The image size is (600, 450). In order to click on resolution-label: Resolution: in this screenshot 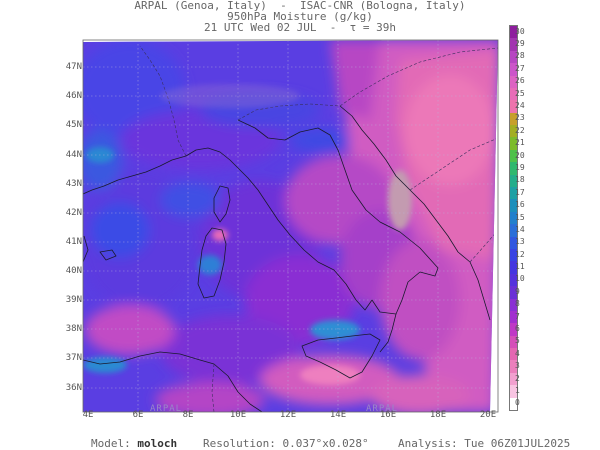, I will do `click(239, 443)`.